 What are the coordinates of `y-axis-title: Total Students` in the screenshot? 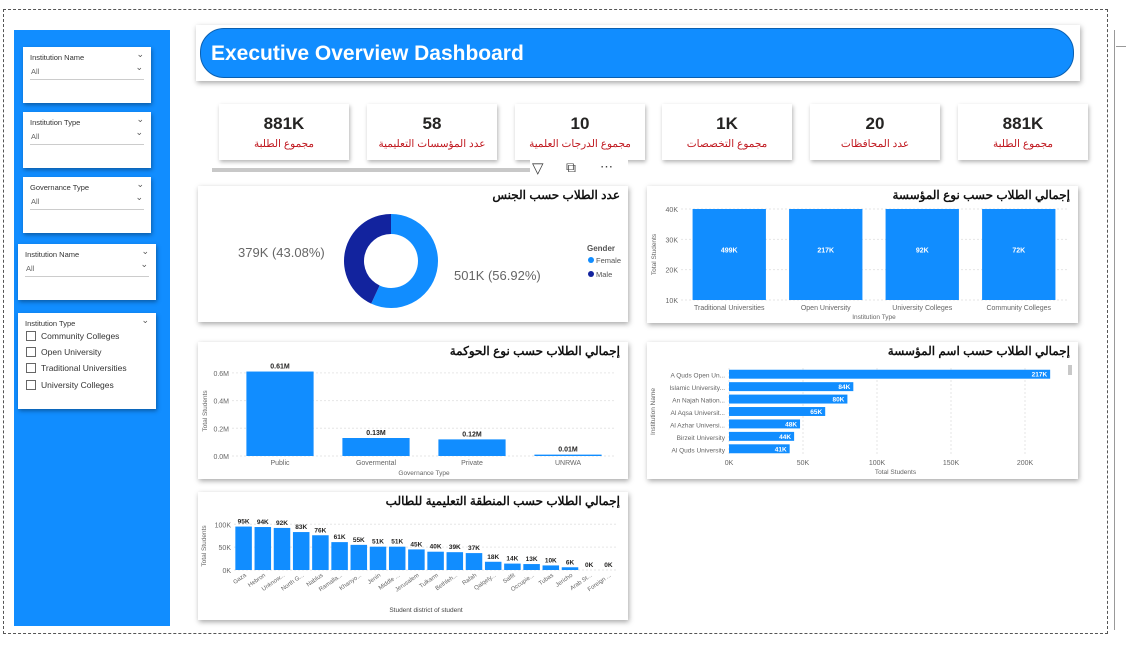 It's located at (654, 254).